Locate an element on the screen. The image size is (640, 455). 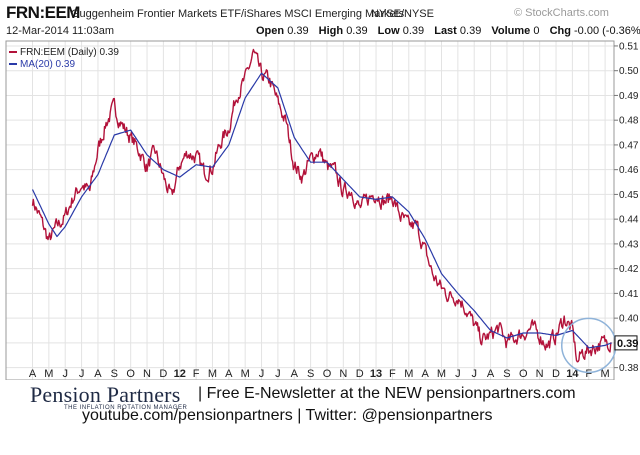
chart-legend: FRN:EEM (Daily) 0.39 MA(20) 0.39 is located at coordinates (64, 58).